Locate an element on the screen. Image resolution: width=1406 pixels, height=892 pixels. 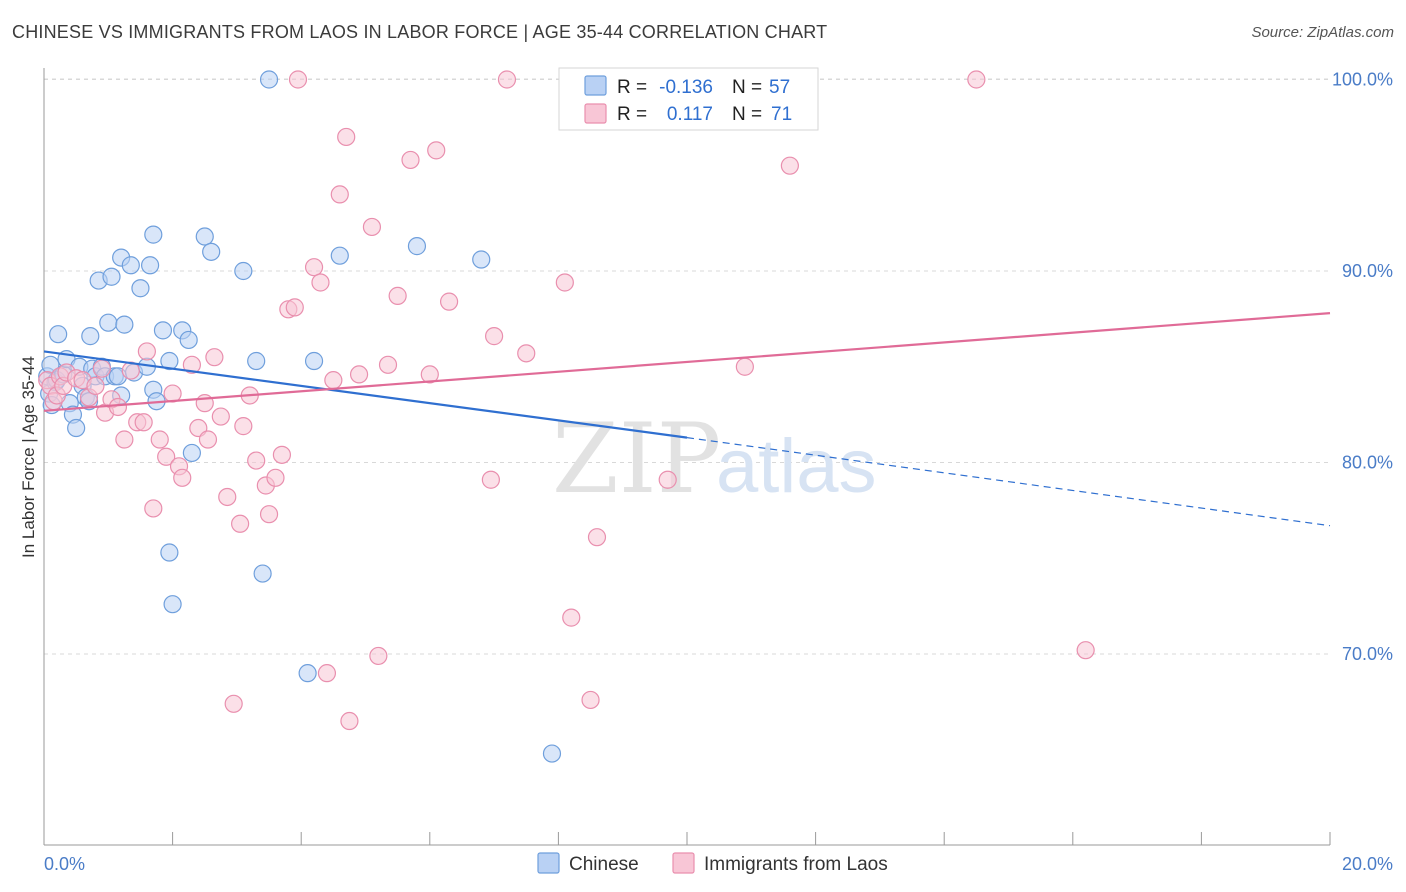
correlation-legend: R = -0.136 N = 57 R = 0.117 N = 71 is located at coordinates (688, 99).